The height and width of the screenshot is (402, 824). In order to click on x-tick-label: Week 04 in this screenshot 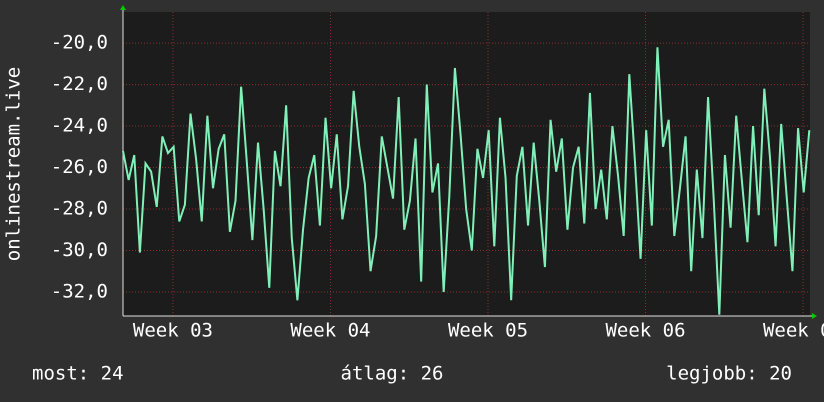, I will do `click(330, 331)`.